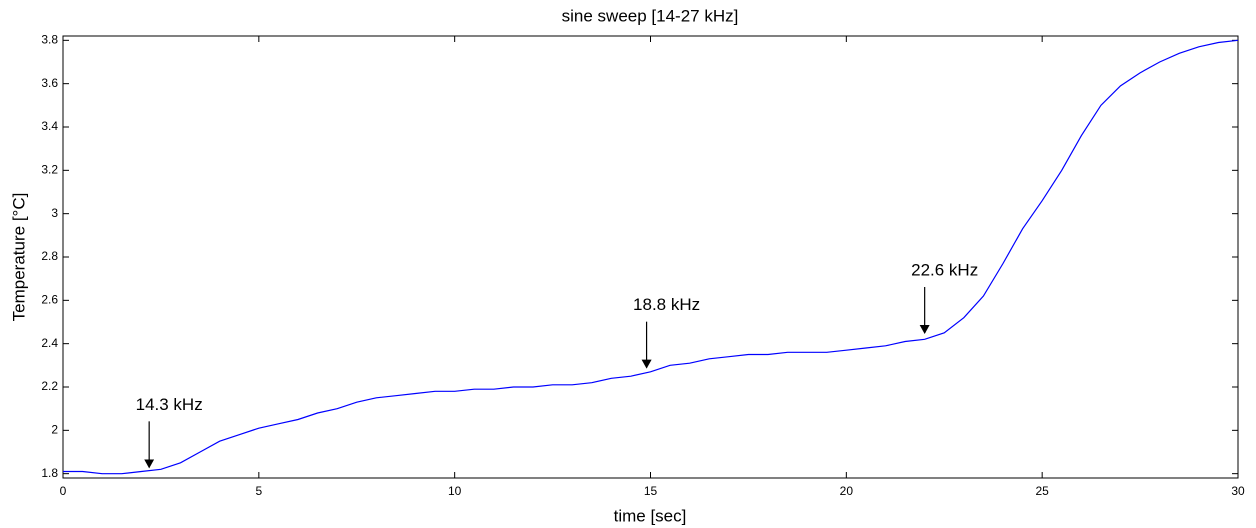 The image size is (1256, 528). What do you see at coordinates (49, 386) in the screenshot?
I see `y-tick-label: 2.2` at bounding box center [49, 386].